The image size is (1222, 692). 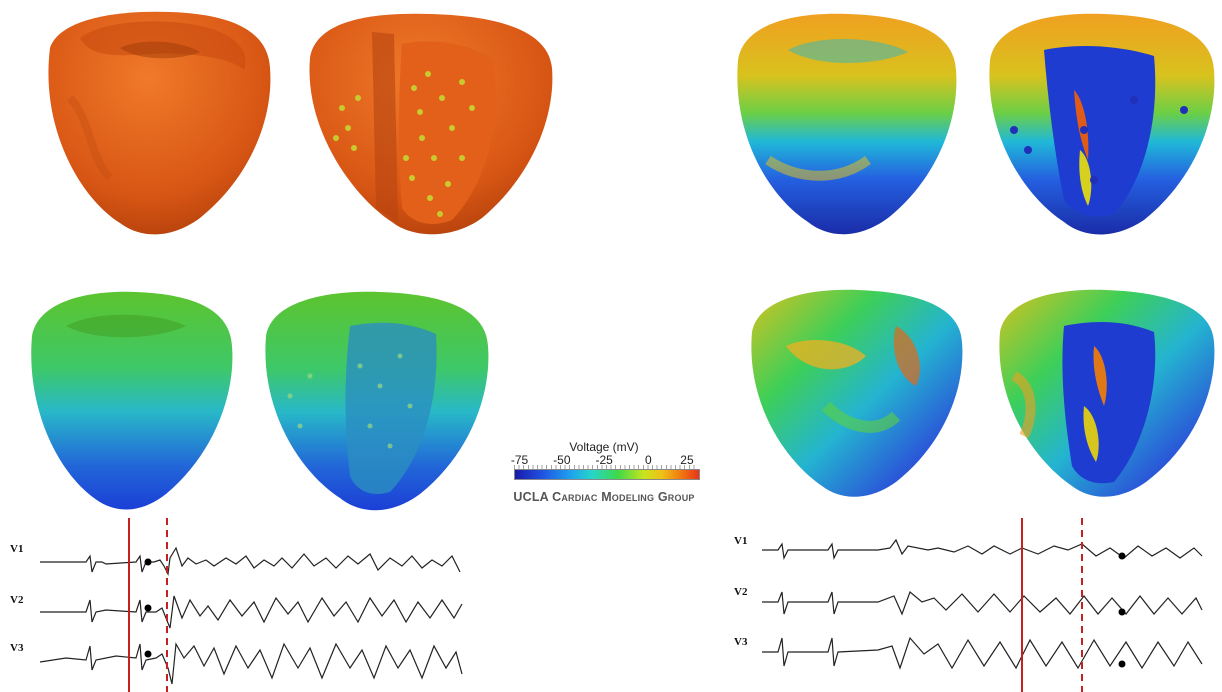 I want to click on ecg-left-lead-v1: V1, so click(x=17, y=549).